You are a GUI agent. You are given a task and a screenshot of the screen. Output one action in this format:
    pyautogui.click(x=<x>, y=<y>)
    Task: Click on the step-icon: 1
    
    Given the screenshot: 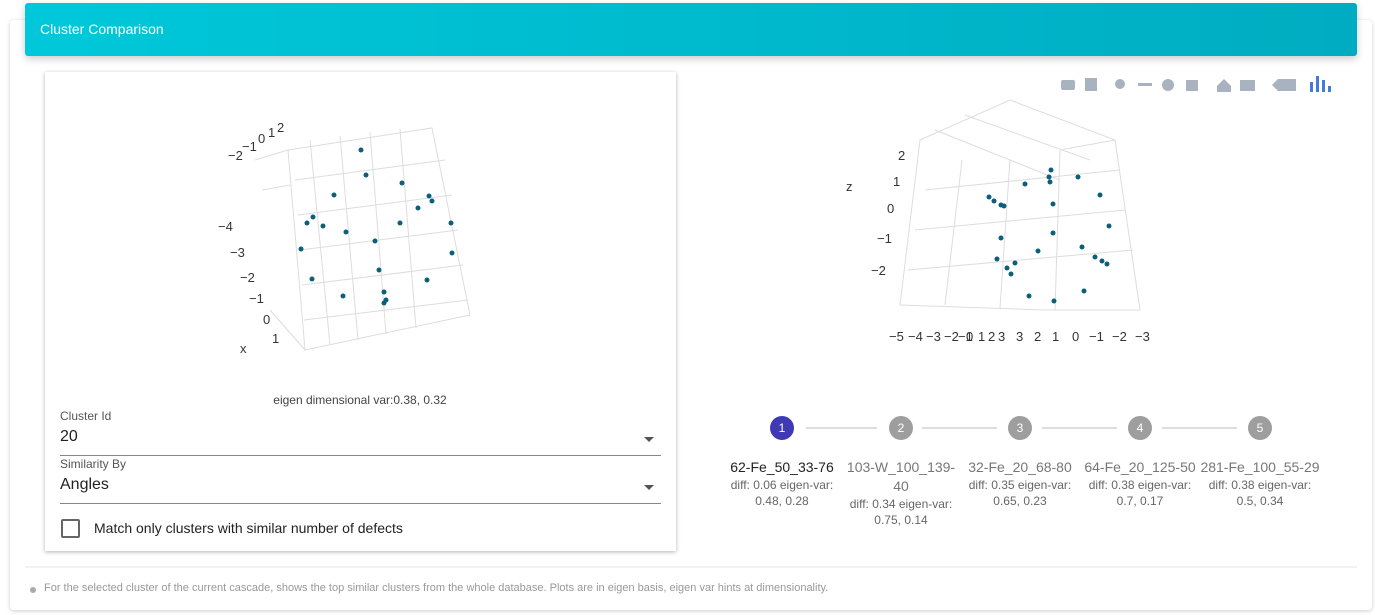 What is the action you would take?
    pyautogui.click(x=782, y=428)
    